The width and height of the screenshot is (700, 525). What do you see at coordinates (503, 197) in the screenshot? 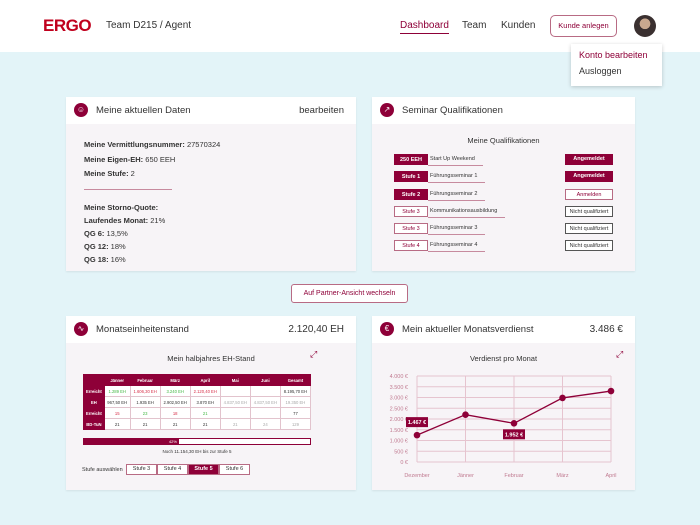
I see `qualification-row: Stufe 2 Führungsseminar 2 Anmelden` at bounding box center [503, 197].